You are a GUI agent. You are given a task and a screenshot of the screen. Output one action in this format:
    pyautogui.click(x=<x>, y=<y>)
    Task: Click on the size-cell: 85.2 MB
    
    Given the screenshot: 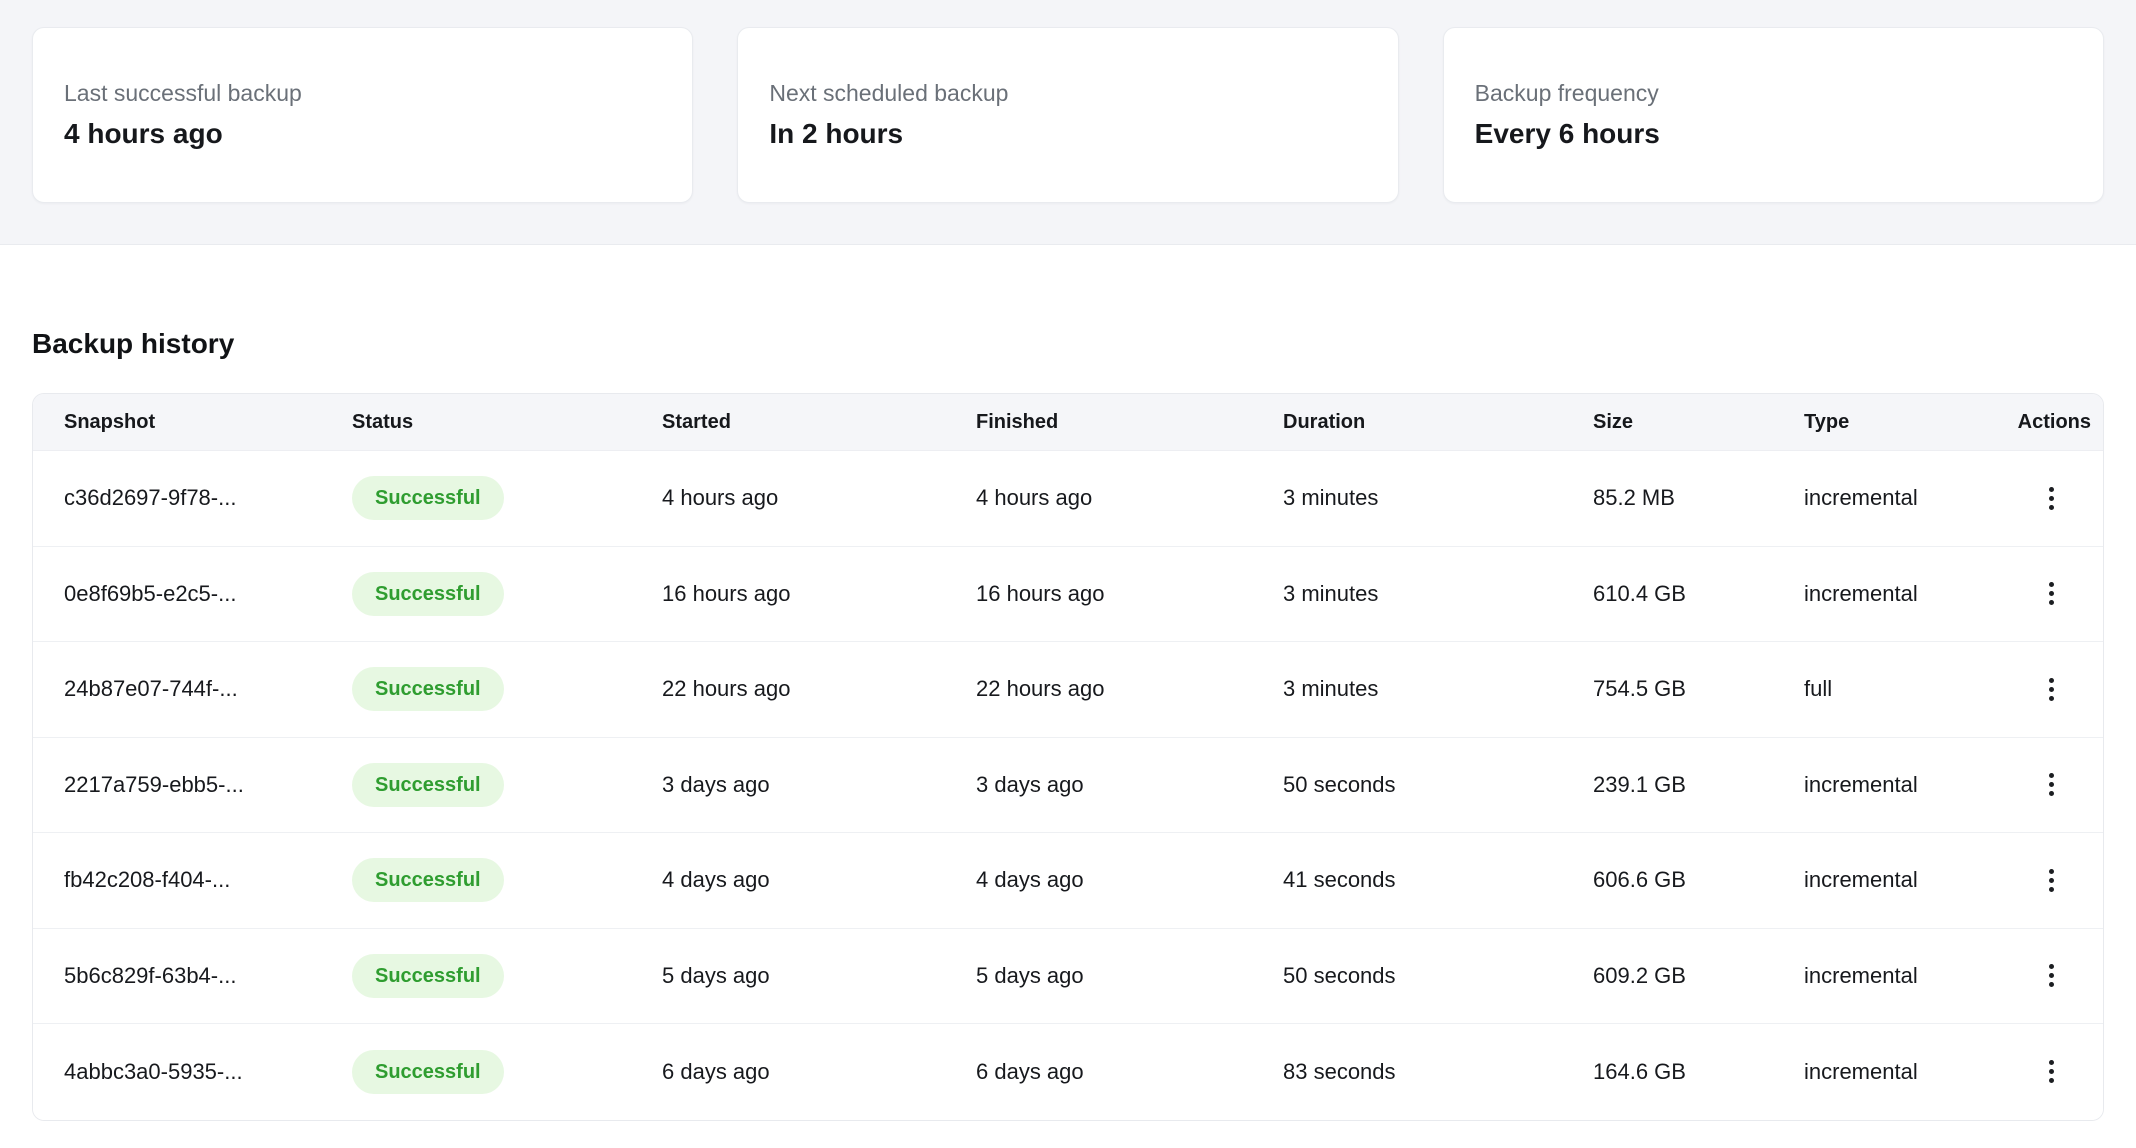 What is the action you would take?
    pyautogui.click(x=1634, y=498)
    